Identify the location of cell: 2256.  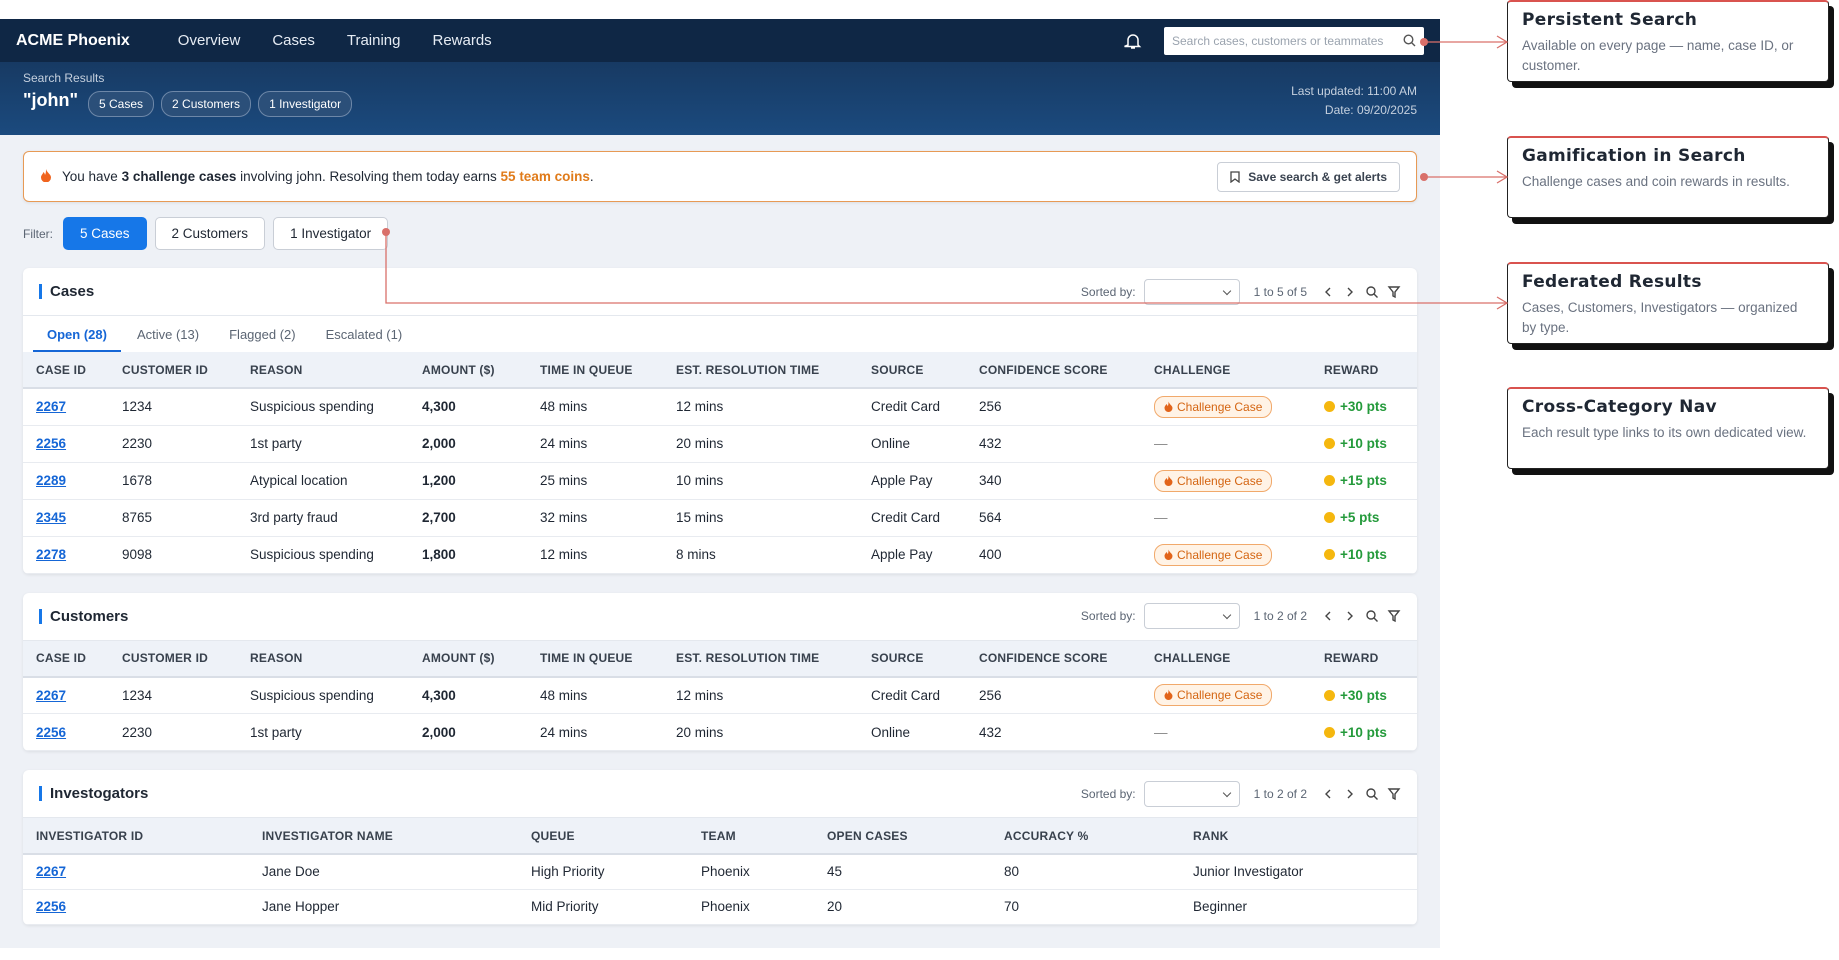
(66, 444).